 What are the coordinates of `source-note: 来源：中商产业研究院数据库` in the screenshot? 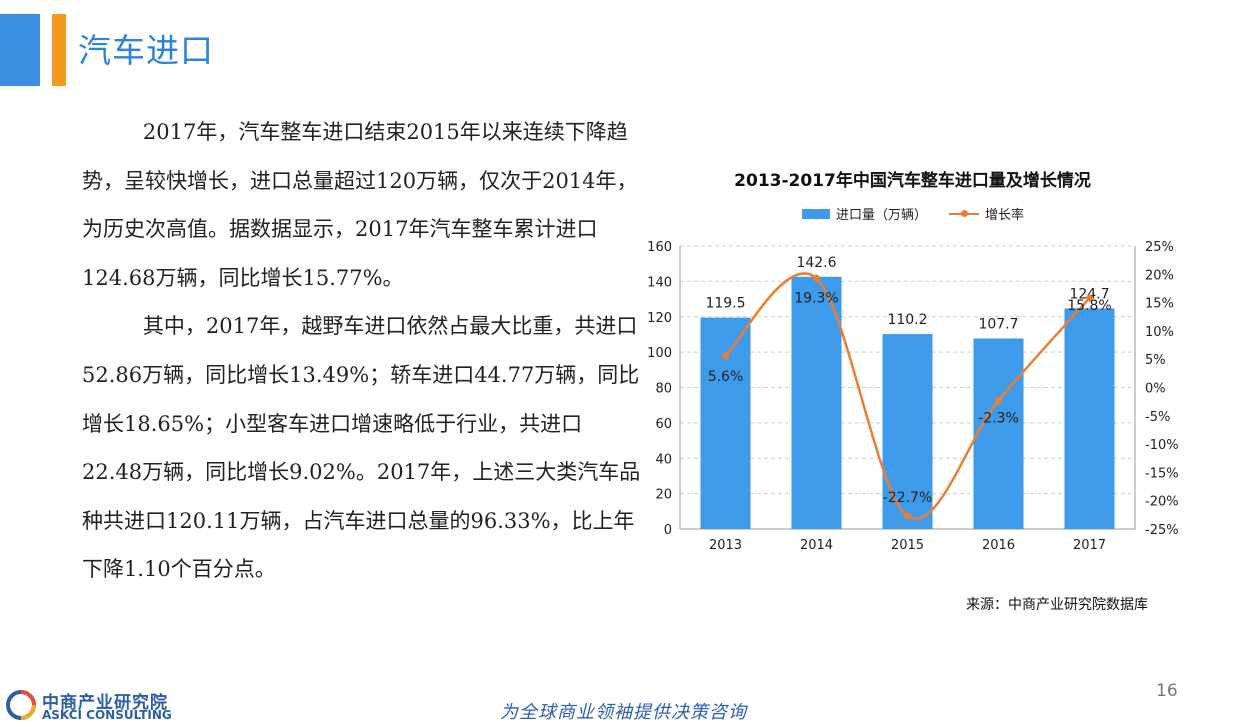 It's located at (1057, 605).